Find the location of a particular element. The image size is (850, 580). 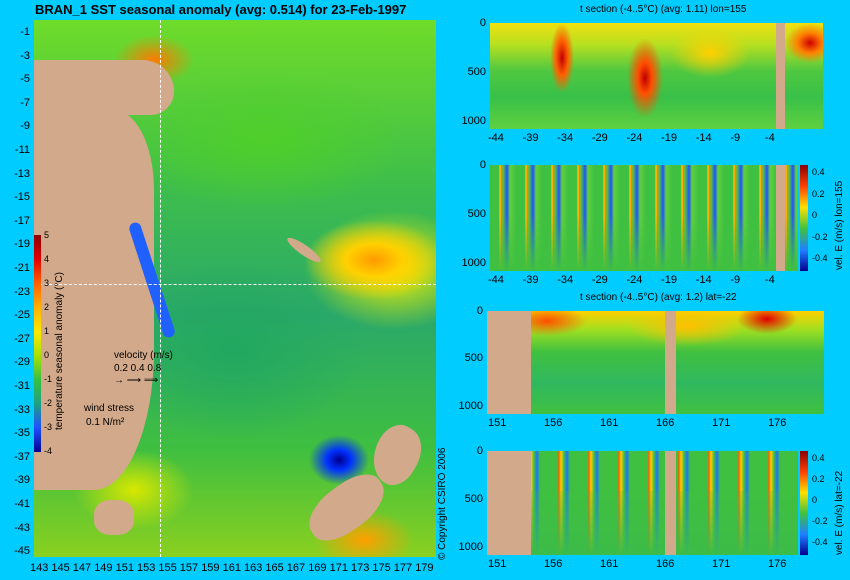

p2-colorbar-tick: 0.2 is located at coordinates (818, 193).